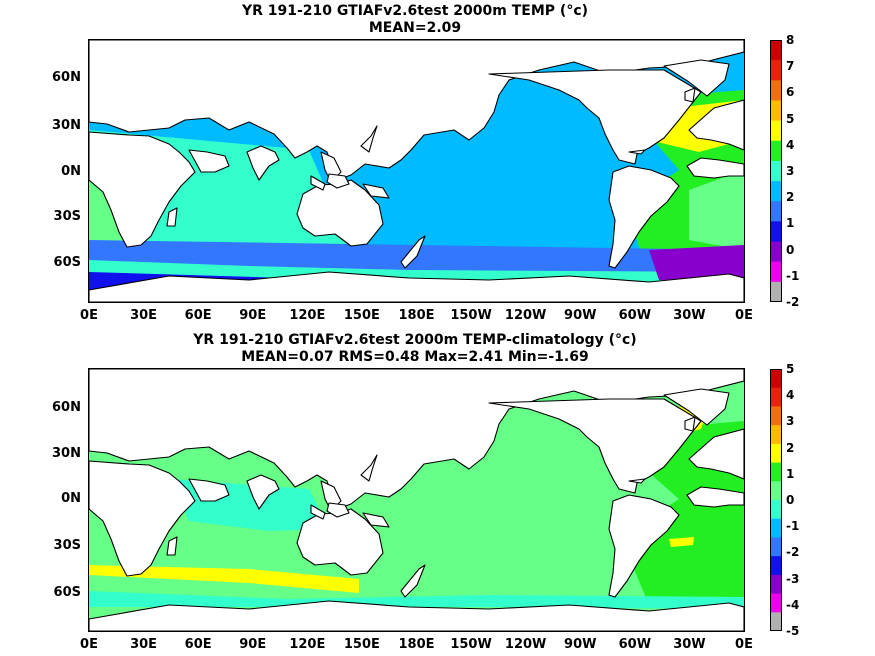 This screenshot has height=656, width=875. I want to click on panel1-colorbar-label: 5, so click(790, 118).